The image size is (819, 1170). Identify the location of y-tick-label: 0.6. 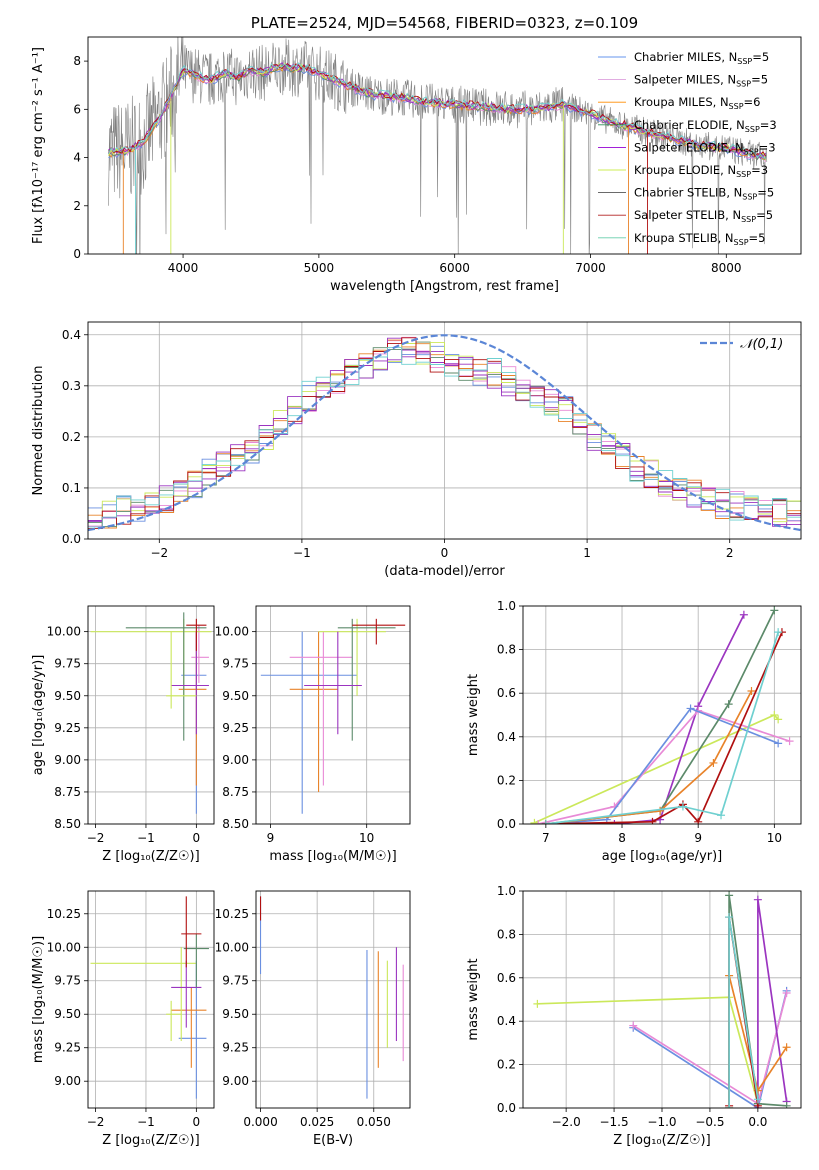
(506, 693).